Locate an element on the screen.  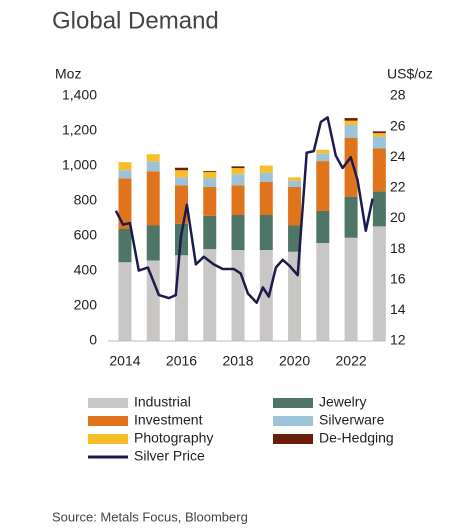
legend-label: Silverware is located at coordinates (352, 420).